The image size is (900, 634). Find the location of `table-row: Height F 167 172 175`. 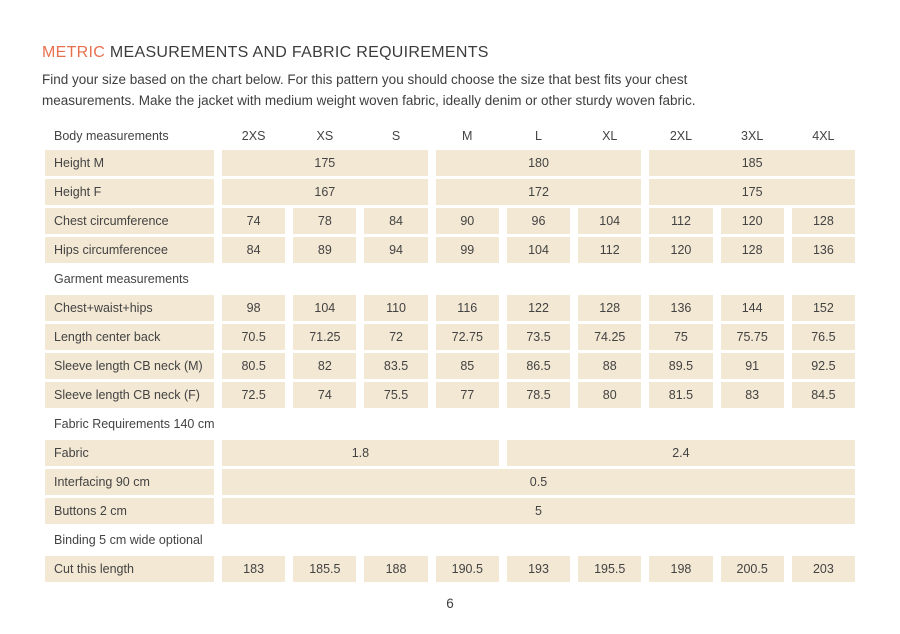

table-row: Height F 167 172 175 is located at coordinates (450, 192).